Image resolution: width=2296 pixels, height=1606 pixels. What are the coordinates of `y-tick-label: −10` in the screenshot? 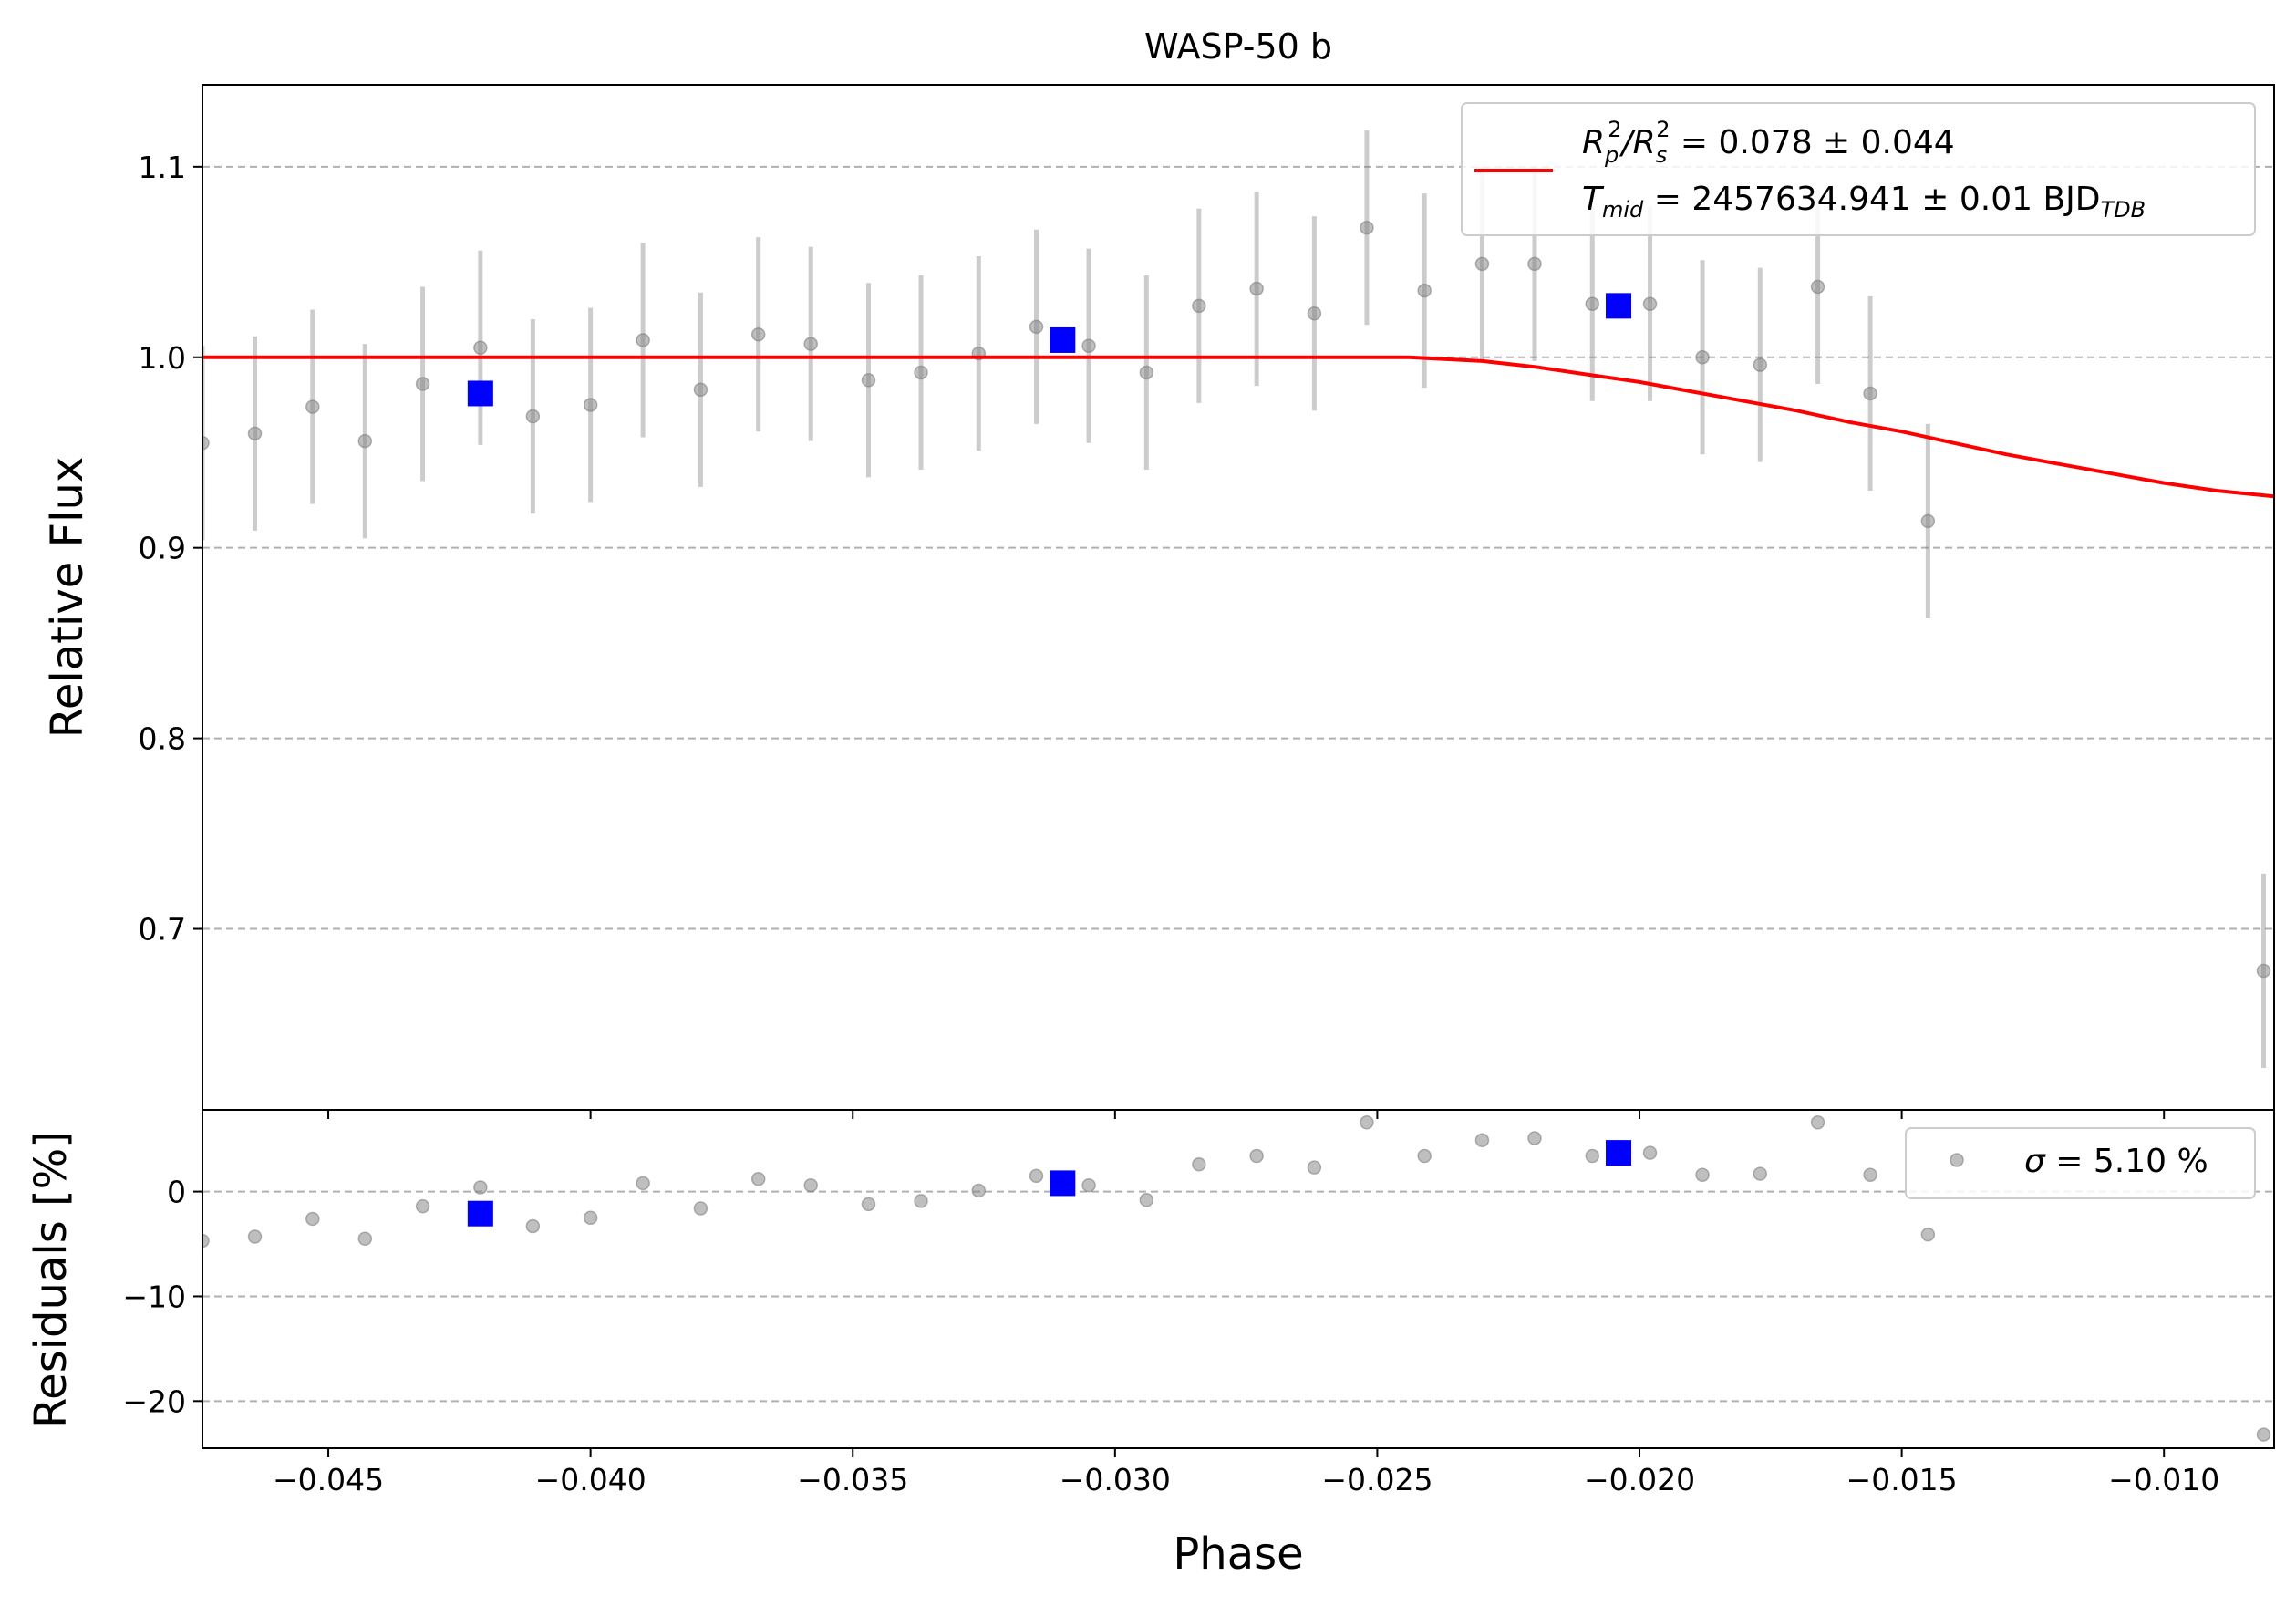 It's located at (154, 1296).